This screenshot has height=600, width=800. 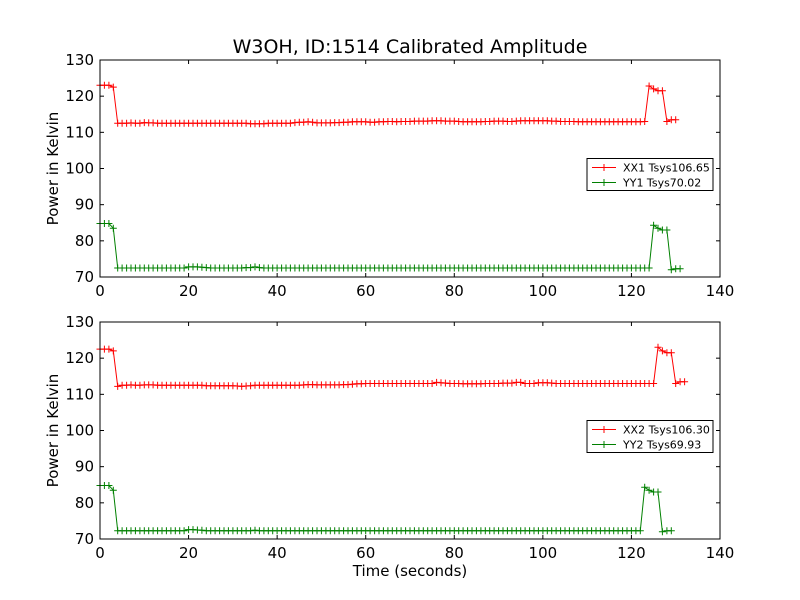 What do you see at coordinates (454, 553) in the screenshot?
I see `subplot-1-xtick-label-4: 80` at bounding box center [454, 553].